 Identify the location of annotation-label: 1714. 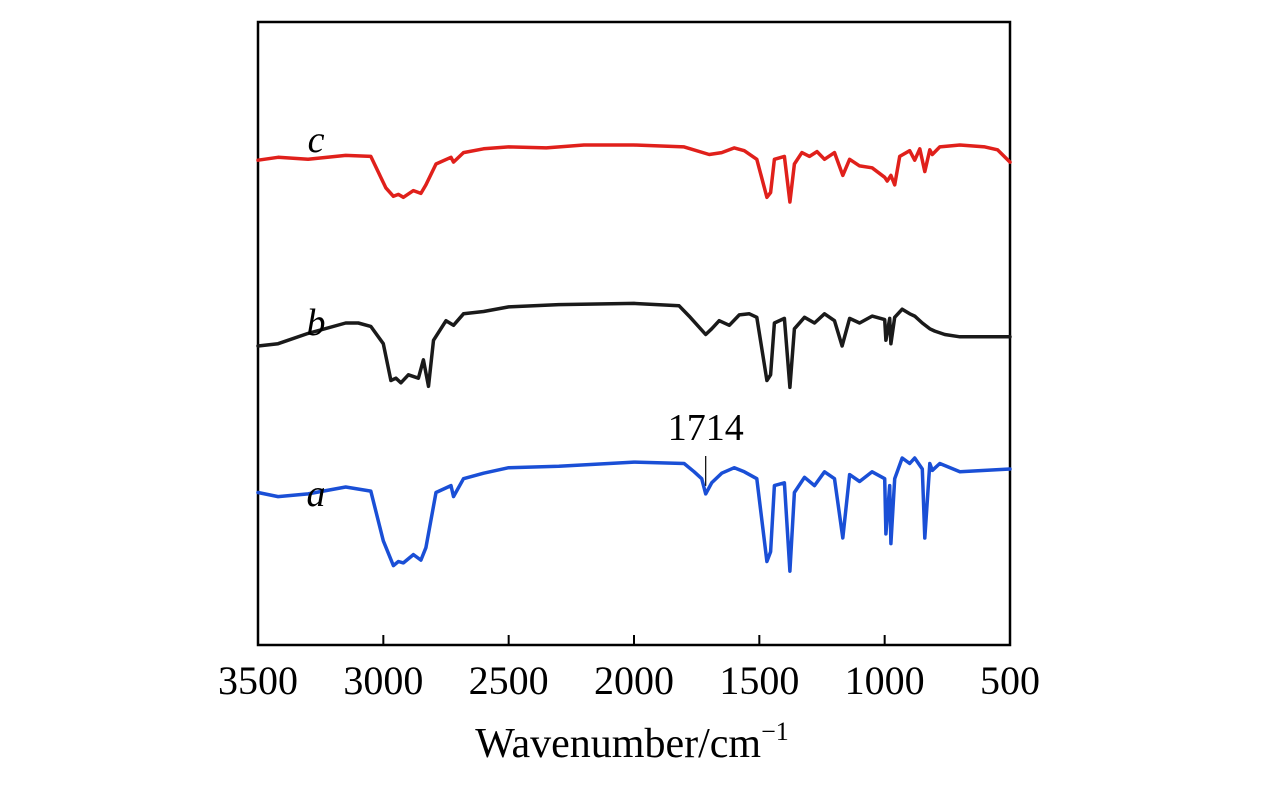
(706, 428).